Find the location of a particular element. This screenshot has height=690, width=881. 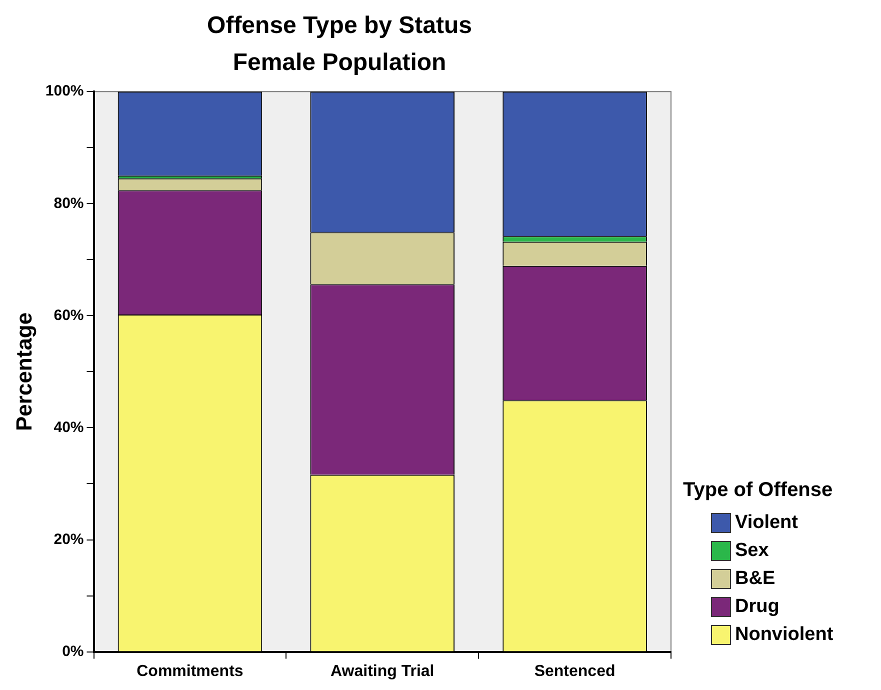

x-tick-label: Commitments is located at coordinates (190, 671).